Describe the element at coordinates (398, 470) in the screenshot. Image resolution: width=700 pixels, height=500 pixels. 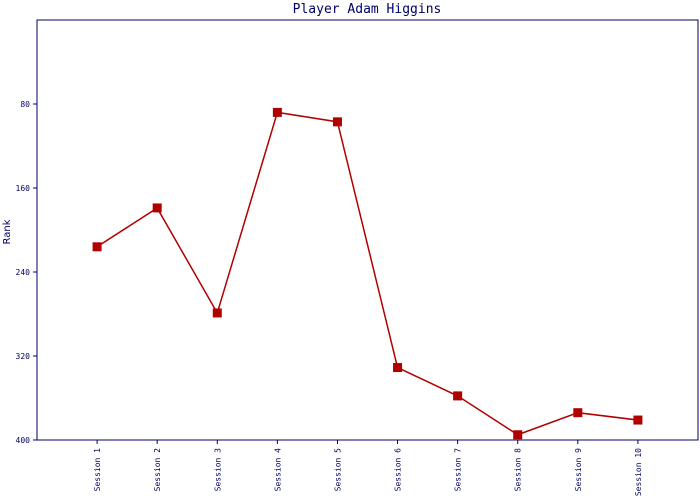
I see `x-tick-label: Session 6` at that location.